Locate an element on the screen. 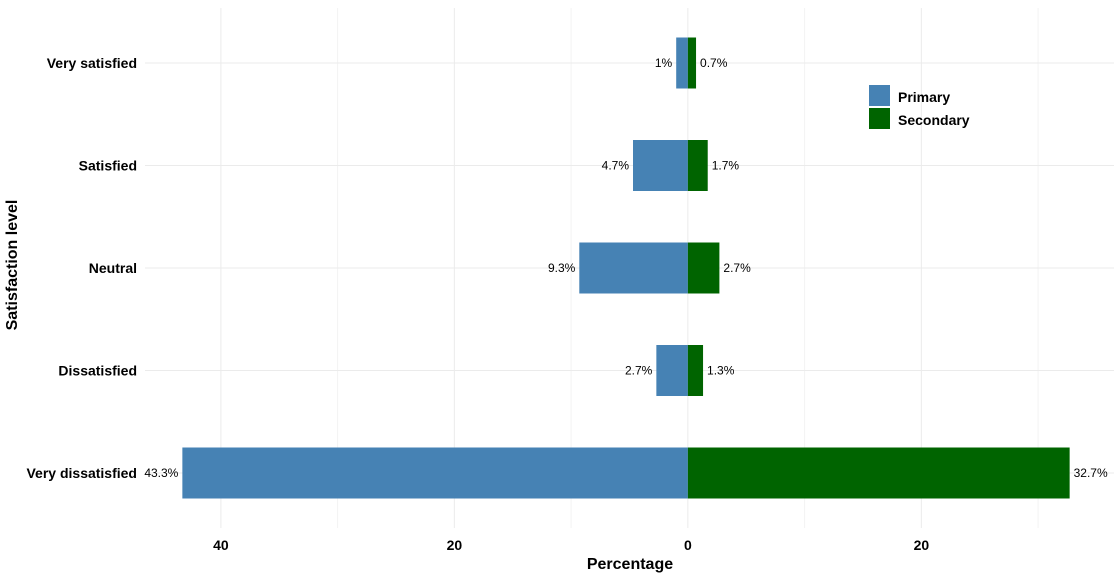  bar-label-primary-very-dissatisfied: 43.3% is located at coordinates (161, 473).